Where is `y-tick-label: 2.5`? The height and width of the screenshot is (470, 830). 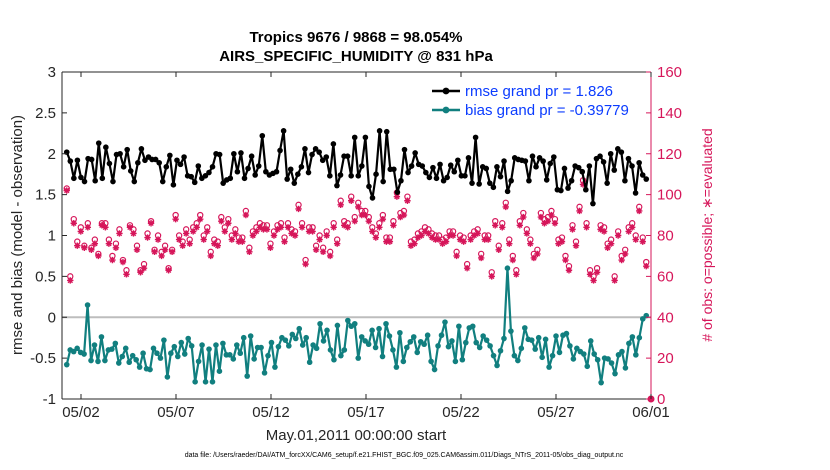 y-tick-label: 2.5 is located at coordinates (45, 113).